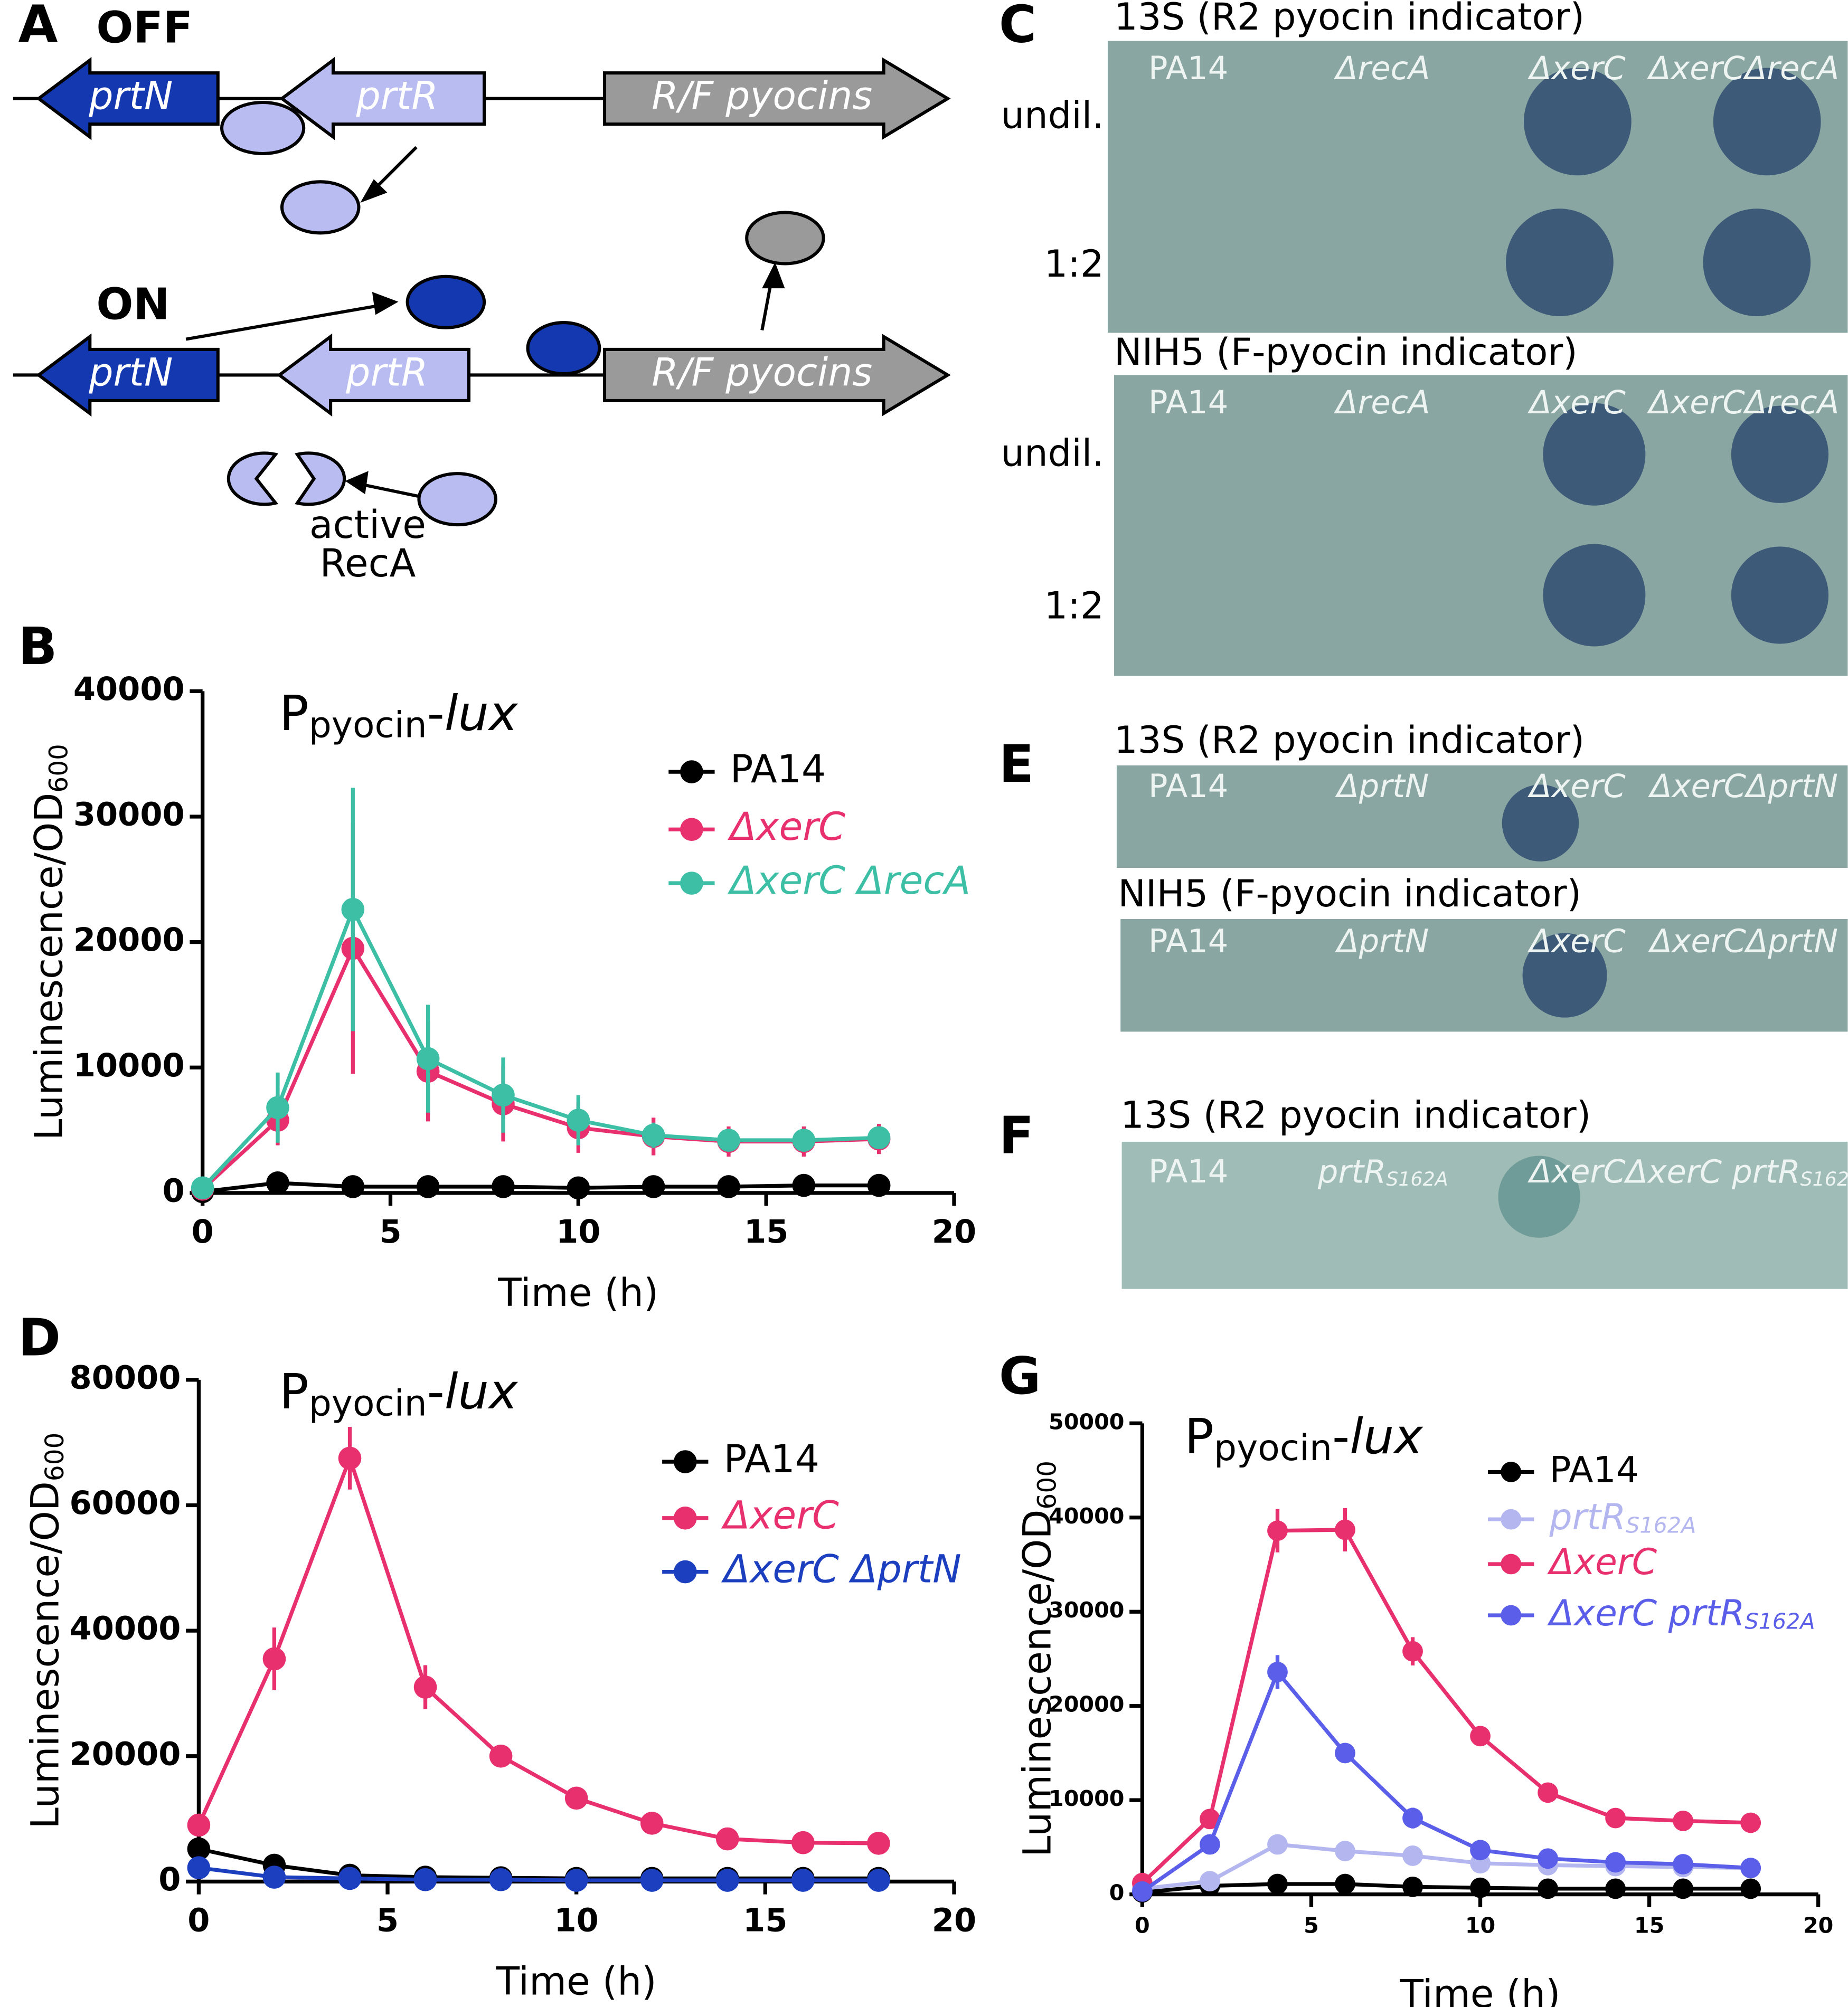  What do you see at coordinates (766, 1232) in the screenshot?
I see `x-tick-label: 15` at bounding box center [766, 1232].